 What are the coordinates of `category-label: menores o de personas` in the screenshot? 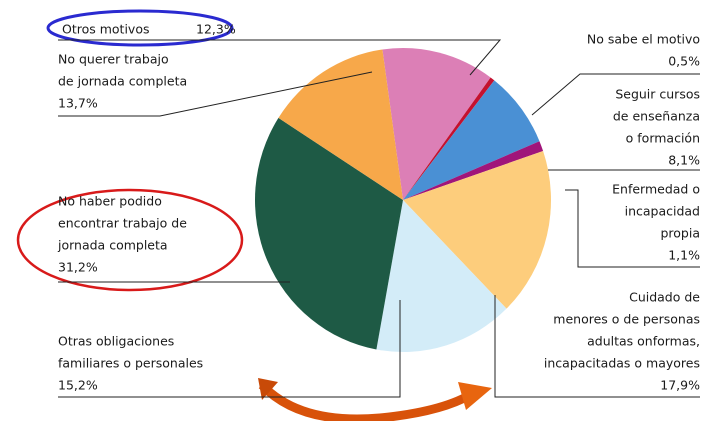 It's located at (626, 319).